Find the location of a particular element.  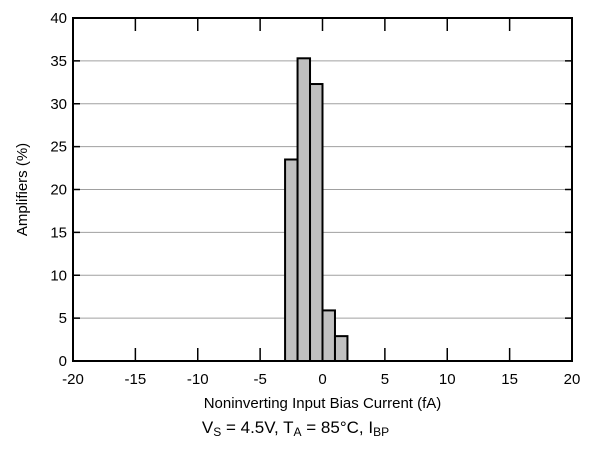

chart-caption: VS = 4.5V, TA = 85°C, IBP is located at coordinates (295, 428).